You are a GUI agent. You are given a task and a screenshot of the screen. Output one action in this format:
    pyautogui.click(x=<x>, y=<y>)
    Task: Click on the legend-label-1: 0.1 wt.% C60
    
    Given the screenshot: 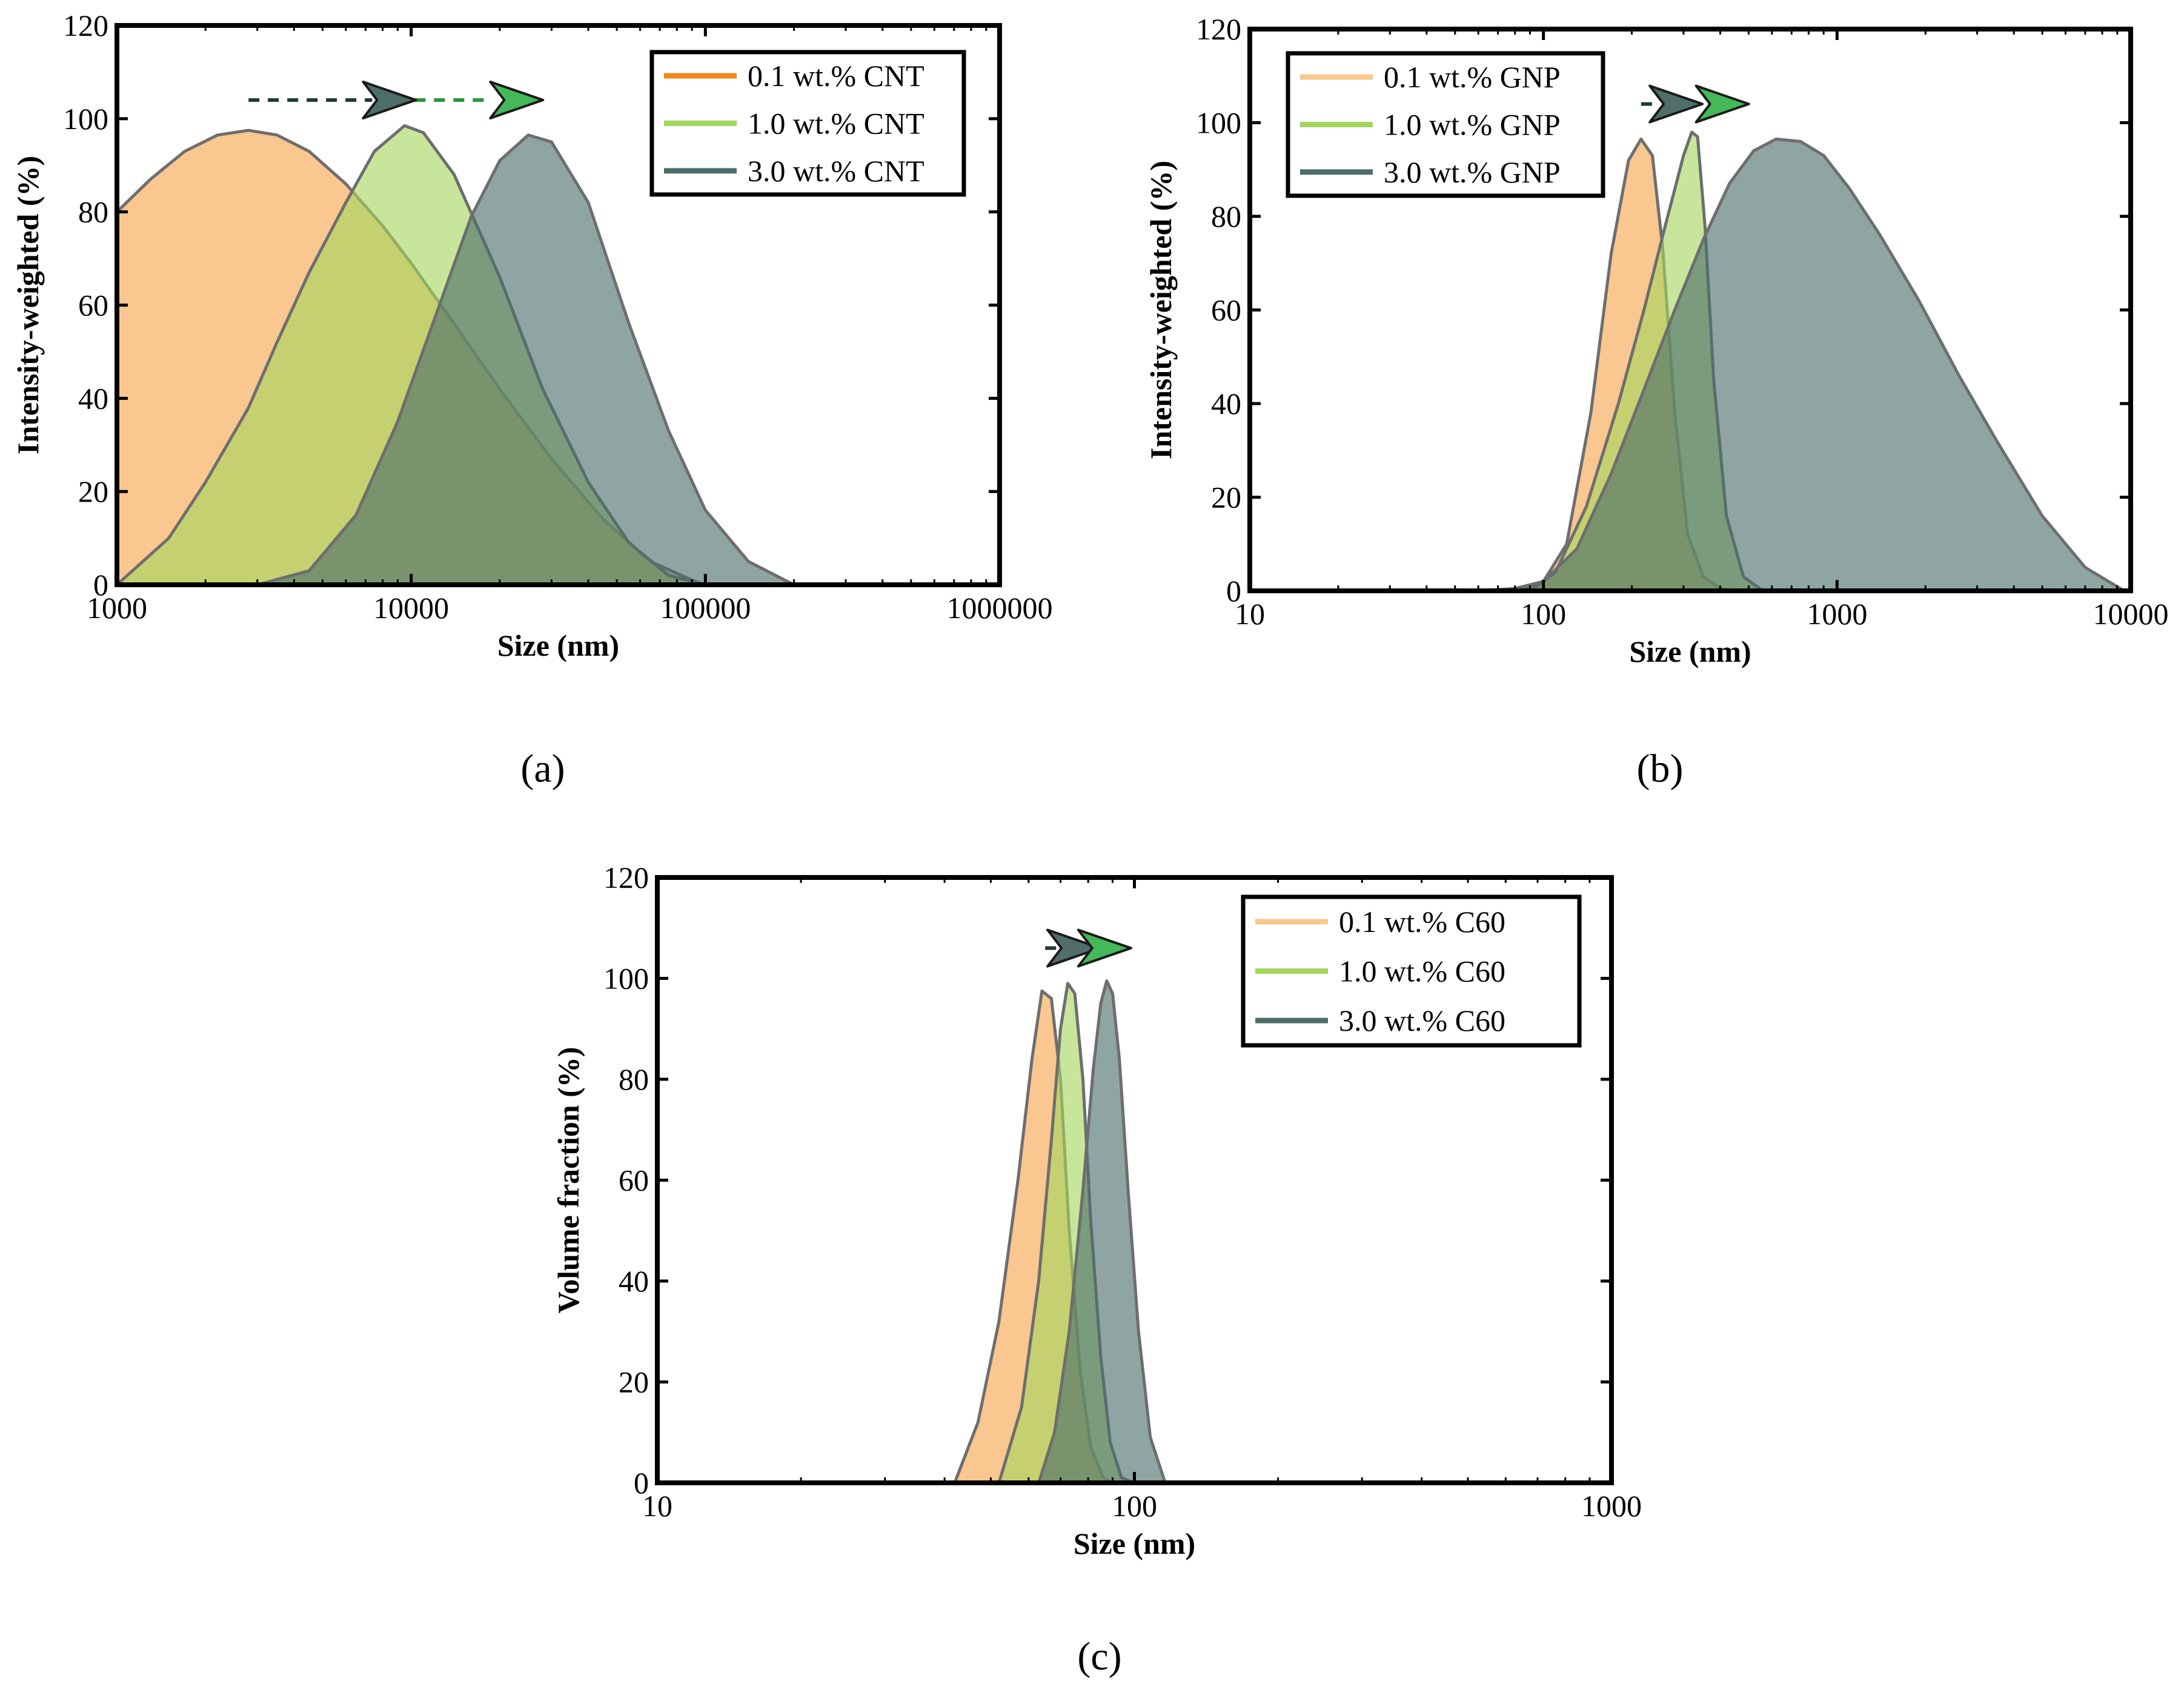 What is the action you would take?
    pyautogui.click(x=1422, y=922)
    